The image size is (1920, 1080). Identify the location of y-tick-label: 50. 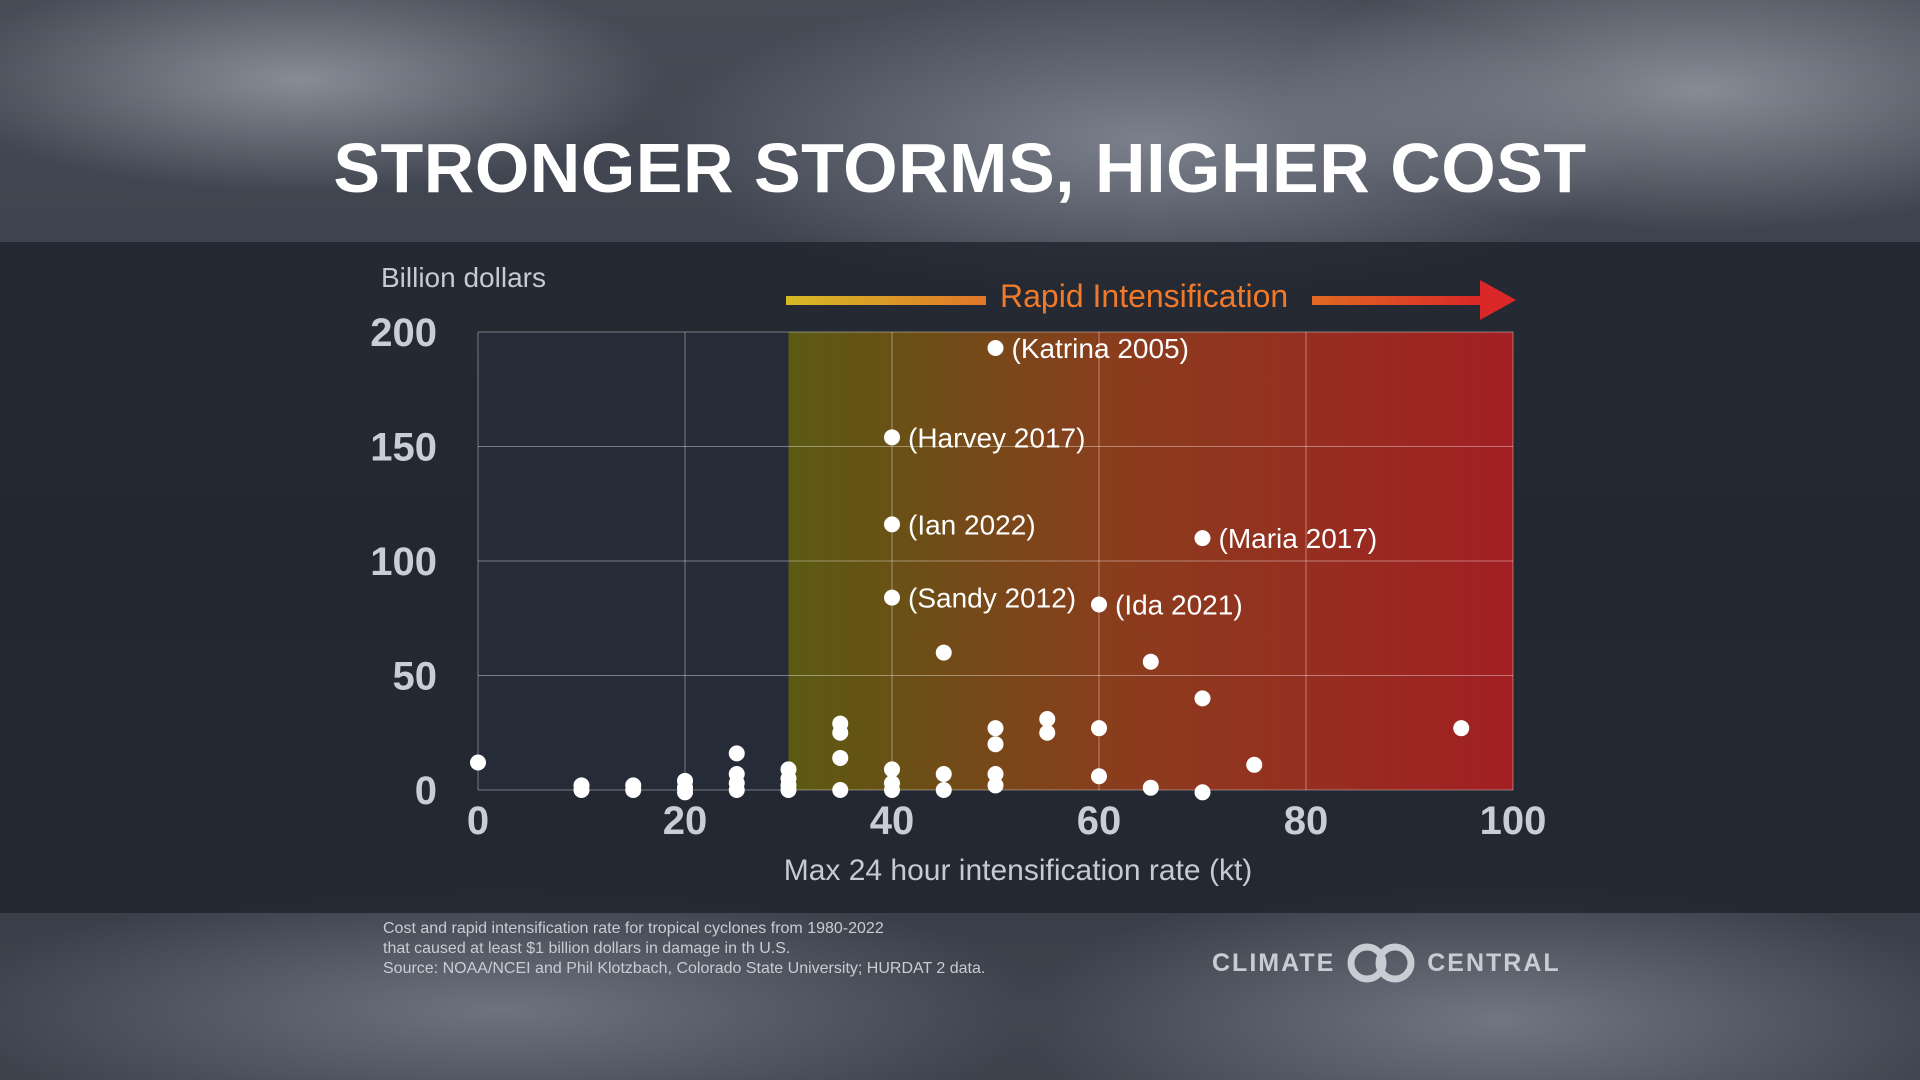
(415, 677).